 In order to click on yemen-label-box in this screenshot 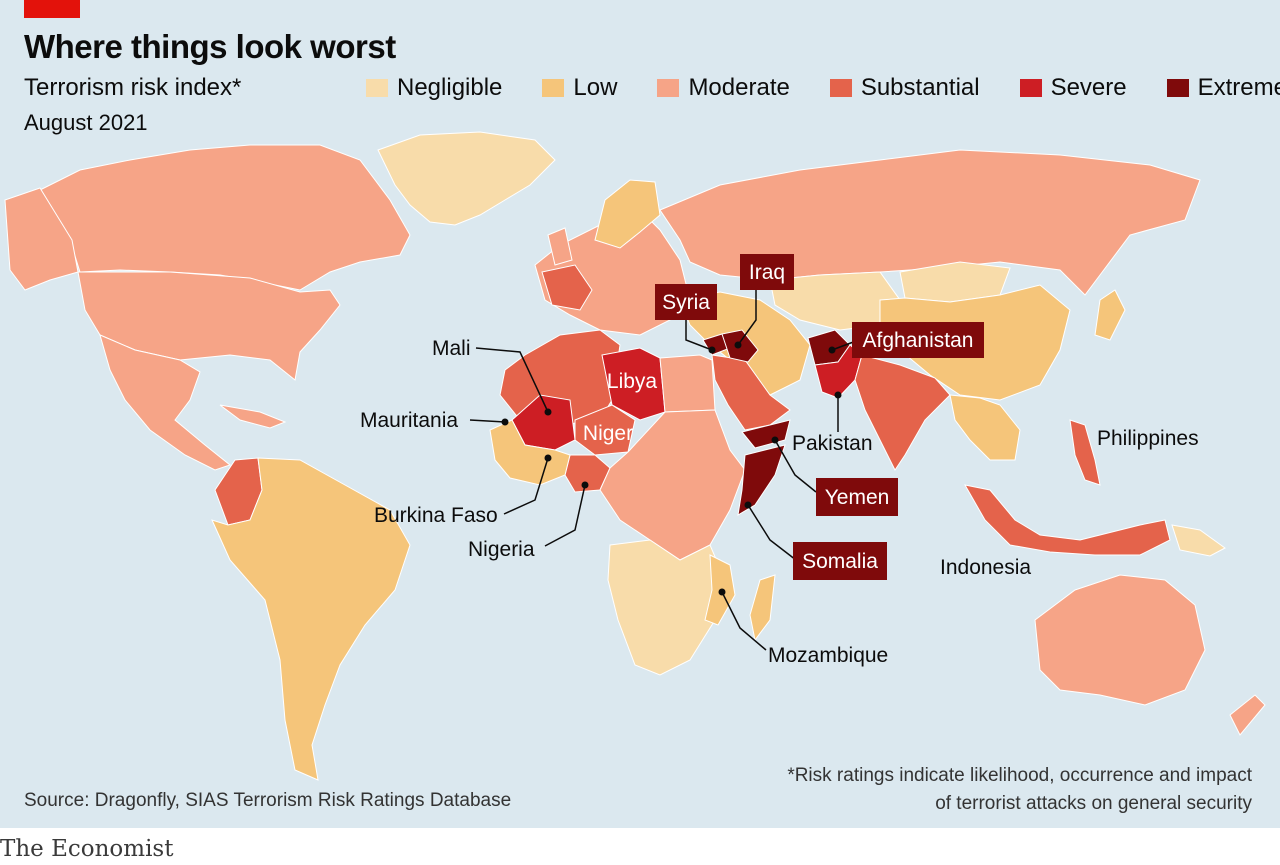, I will do `click(857, 497)`.